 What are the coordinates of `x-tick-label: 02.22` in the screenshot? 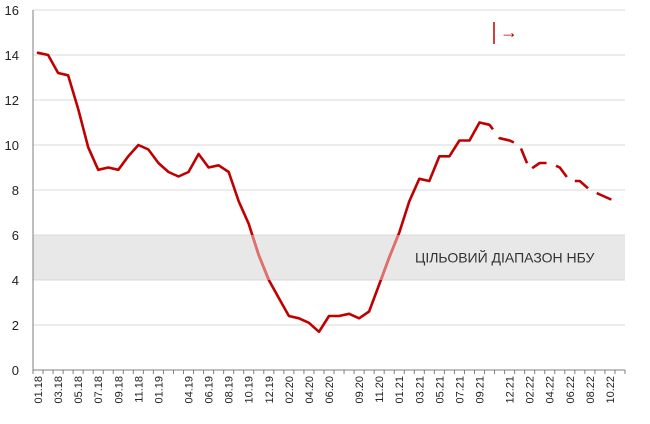 It's located at (531, 390).